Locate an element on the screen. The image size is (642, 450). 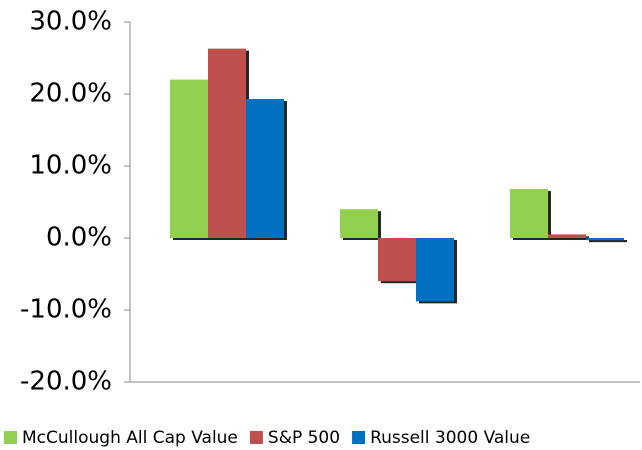
y-tick-label: 30.0% is located at coordinates (70, 22).